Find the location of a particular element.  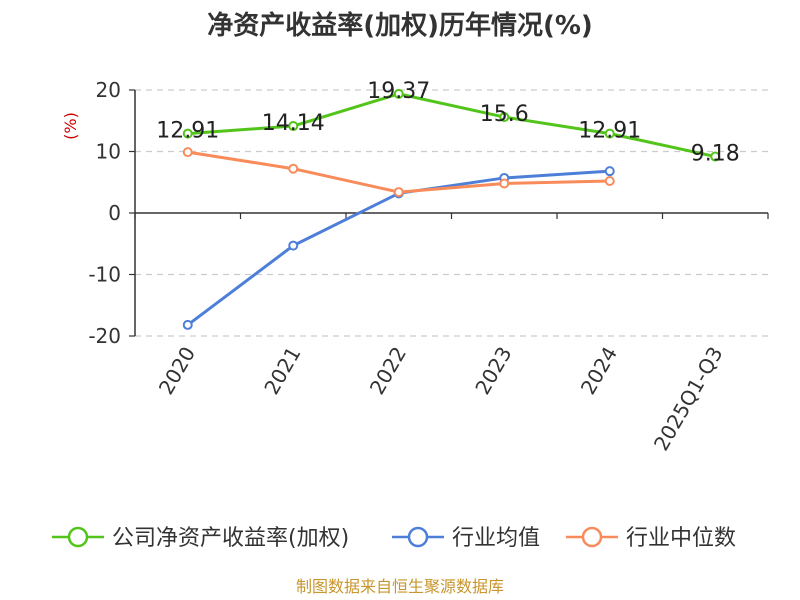

source-footer: 制图数据来自恒生聚源数据库 is located at coordinates (400, 586).